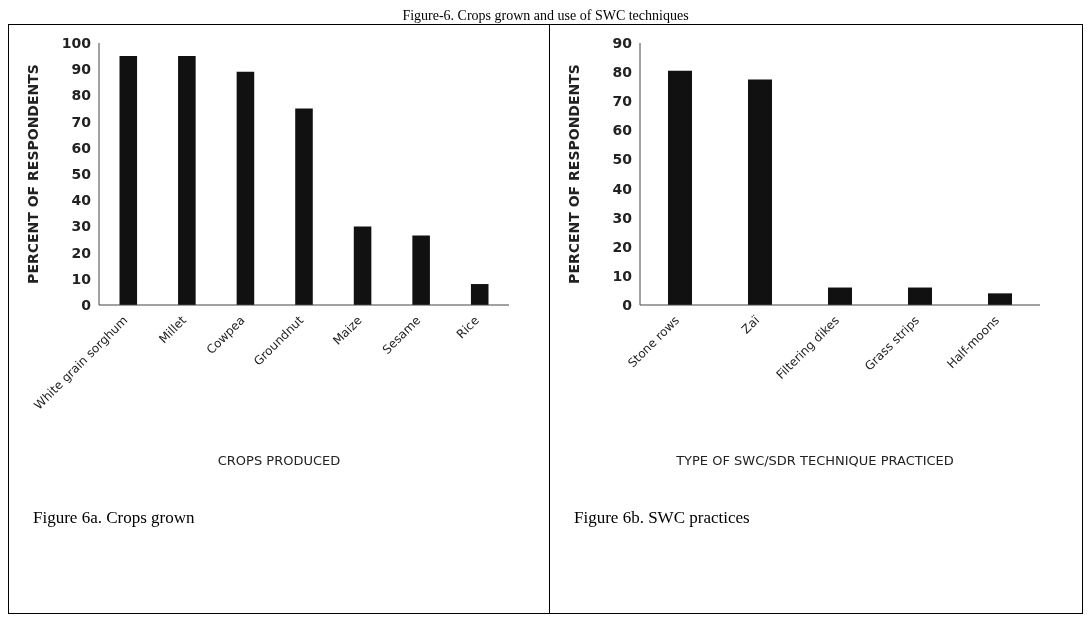 Image resolution: width=1091 pixels, height=624 pixels. Describe the element at coordinates (279, 460) in the screenshot. I see `x-axis-title: CROPS PRODUCED` at that location.